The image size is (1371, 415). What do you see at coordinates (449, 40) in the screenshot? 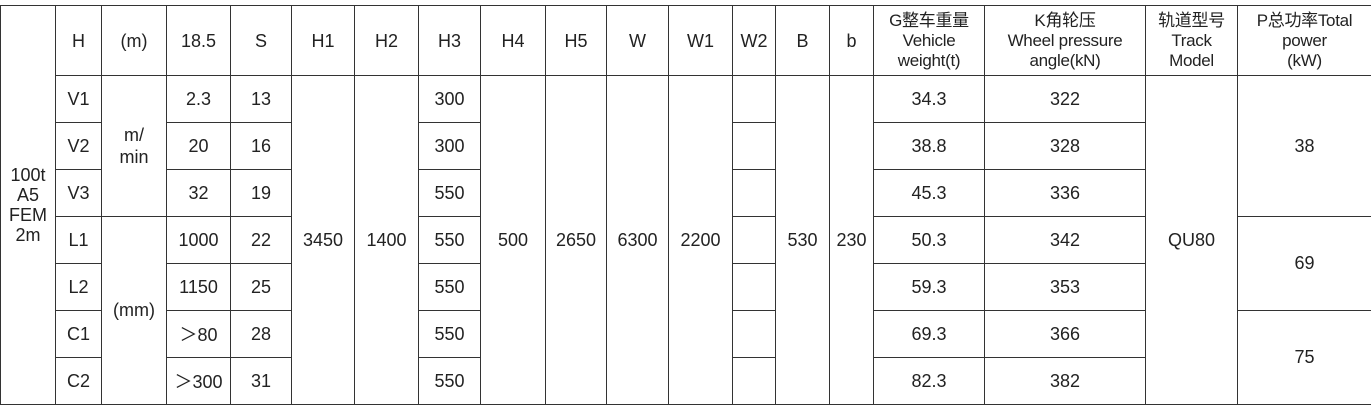
I see `header-H3: H3` at bounding box center [449, 40].